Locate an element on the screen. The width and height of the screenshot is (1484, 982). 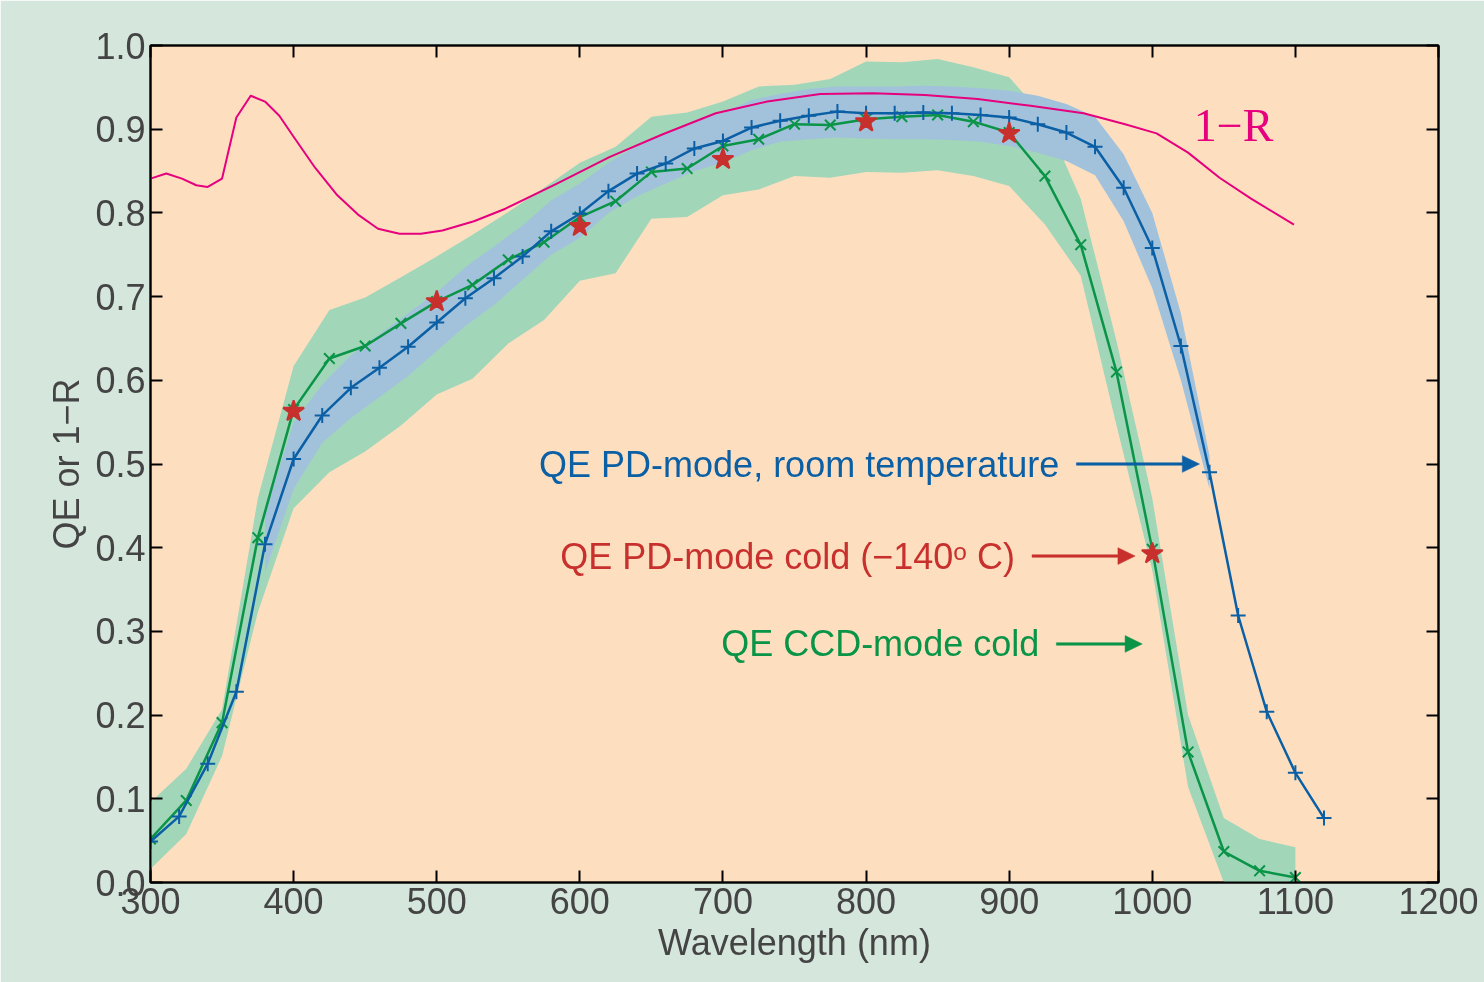
x-tick-label: 1200 is located at coordinates (1438, 901).